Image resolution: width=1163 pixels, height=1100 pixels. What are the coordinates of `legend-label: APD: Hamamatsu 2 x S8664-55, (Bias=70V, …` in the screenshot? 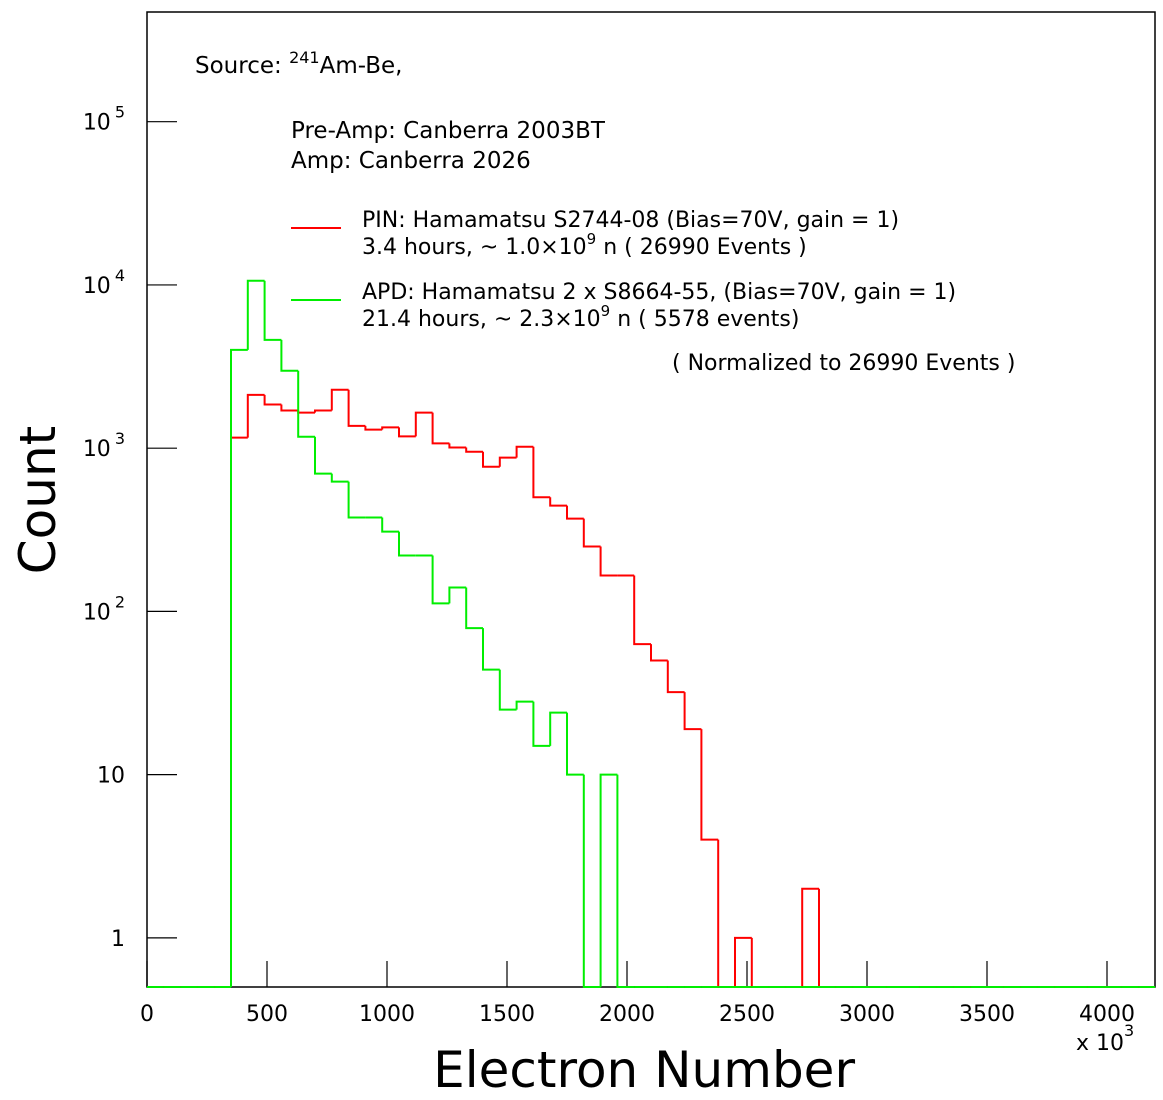 It's located at (659, 292).